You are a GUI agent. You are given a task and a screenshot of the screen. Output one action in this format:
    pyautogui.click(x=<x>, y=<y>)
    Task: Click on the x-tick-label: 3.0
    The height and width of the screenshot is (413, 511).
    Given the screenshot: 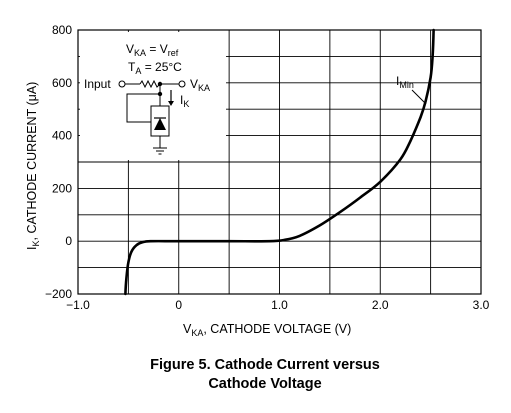 What is the action you would take?
    pyautogui.click(x=481, y=305)
    